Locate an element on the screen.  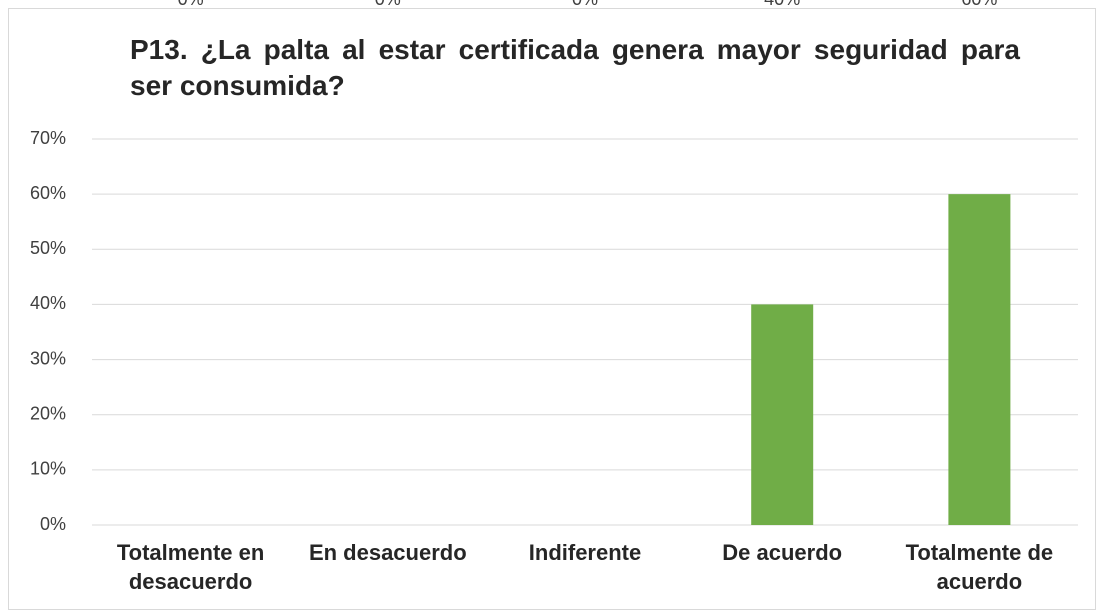
data-label: 60% is located at coordinates (979, 4).